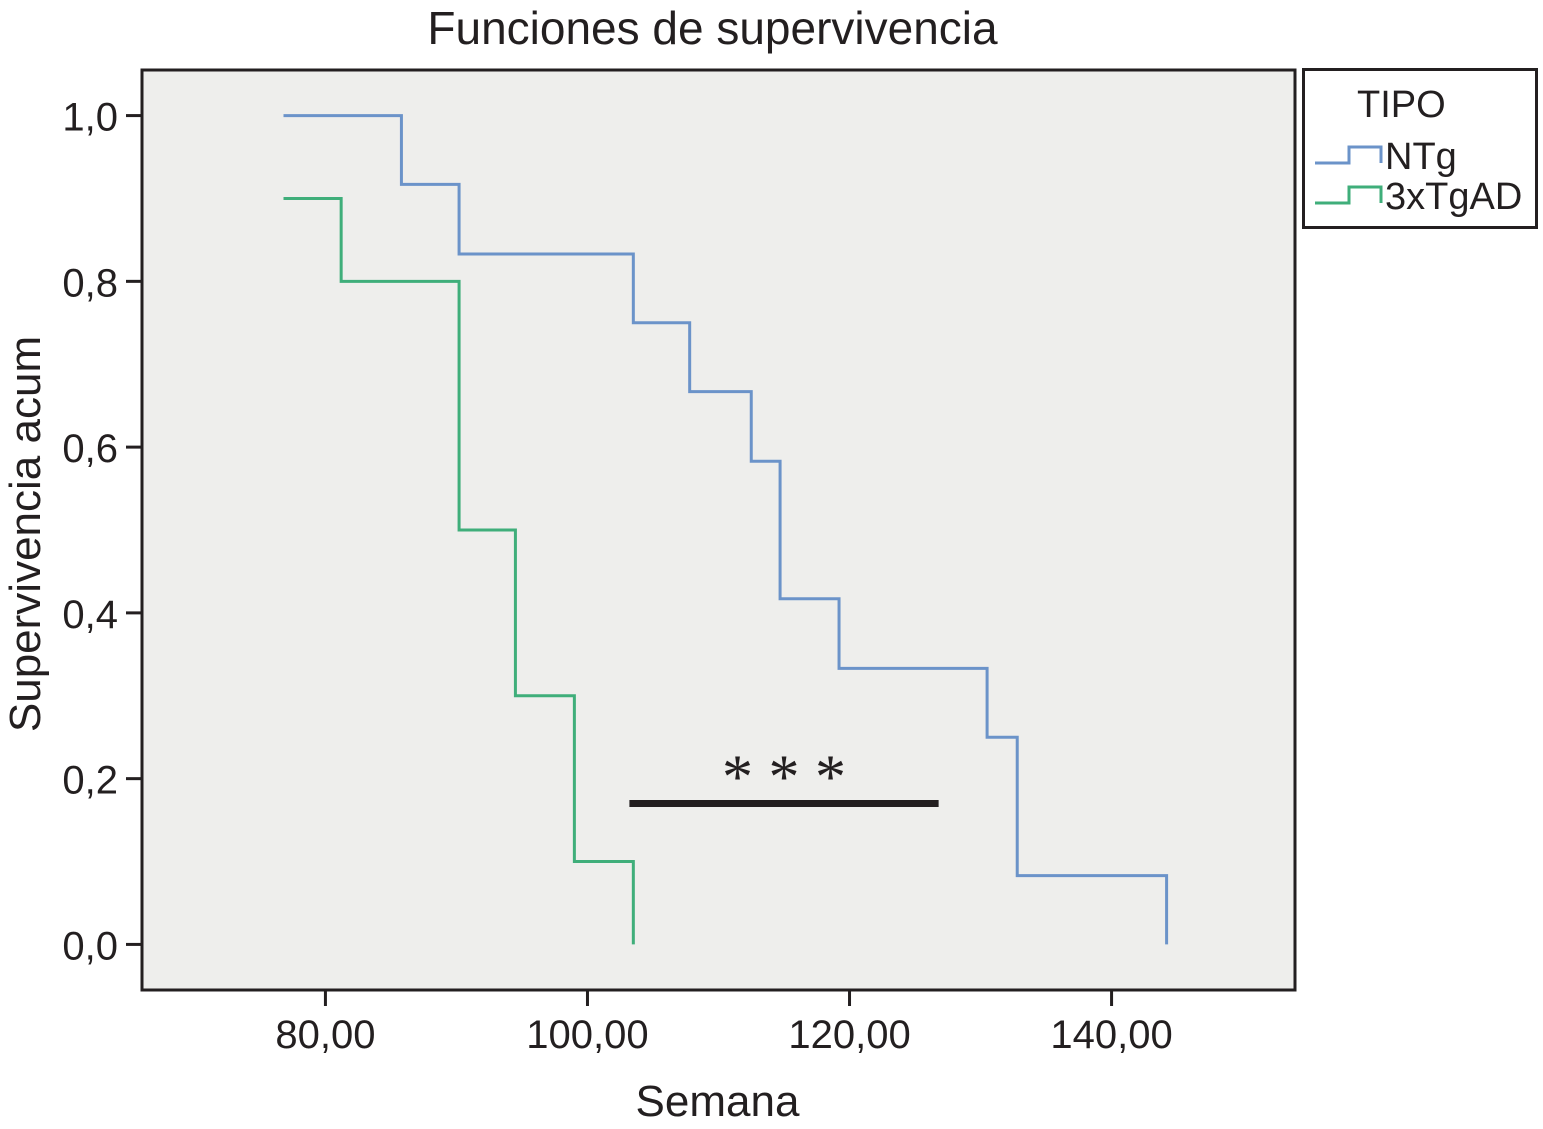 Image resolution: width=1543 pixels, height=1129 pixels. I want to click on annotation-layer: * * *, so click(784, 778).